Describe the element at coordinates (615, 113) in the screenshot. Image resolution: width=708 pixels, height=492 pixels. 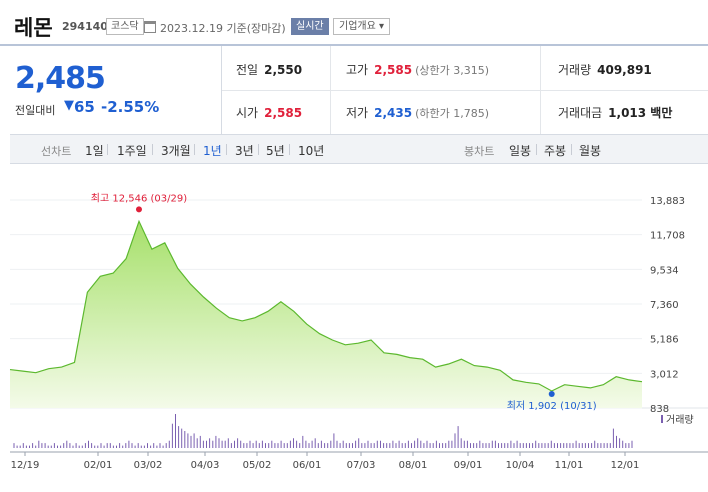
I see `stat-amount: 거래대금 1,013 백만` at that location.